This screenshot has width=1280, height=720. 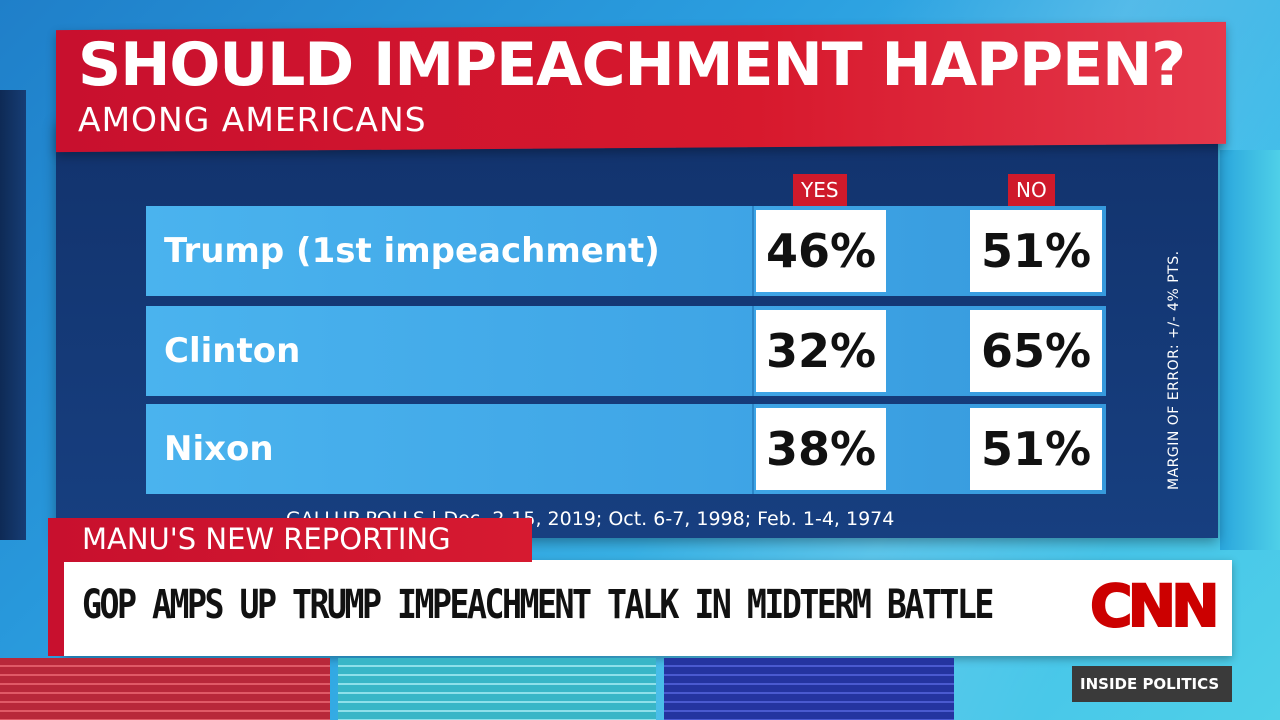 I want to click on column-header-yes: YES, so click(x=820, y=190).